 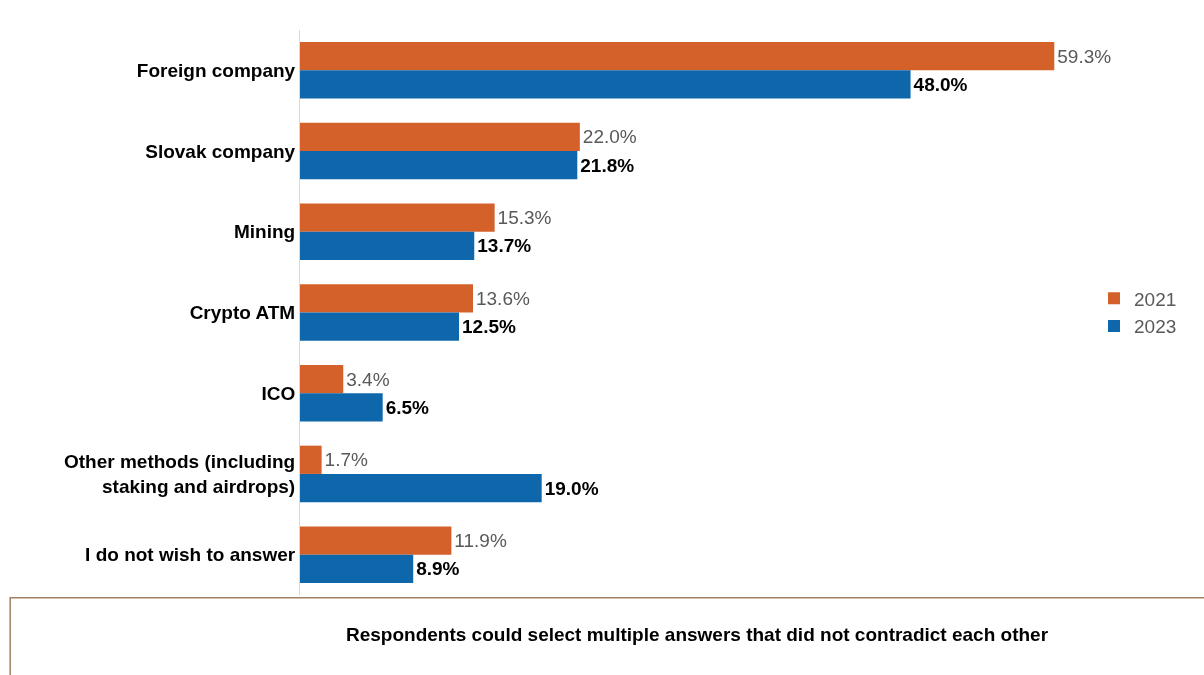 I want to click on data-label: 3.4%, so click(x=368, y=379).